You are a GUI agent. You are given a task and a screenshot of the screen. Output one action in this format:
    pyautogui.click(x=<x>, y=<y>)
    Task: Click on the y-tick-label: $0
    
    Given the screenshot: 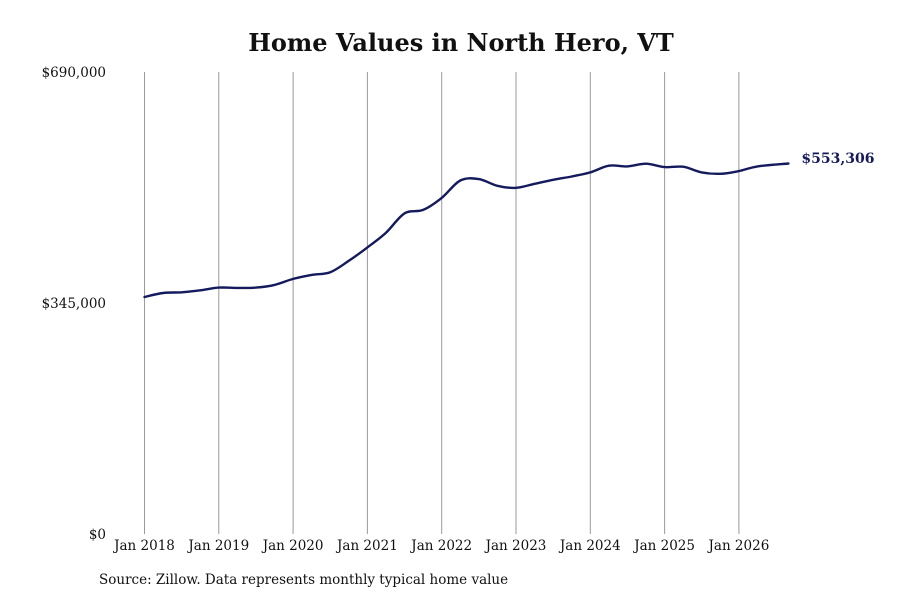 What is the action you would take?
    pyautogui.click(x=97, y=535)
    